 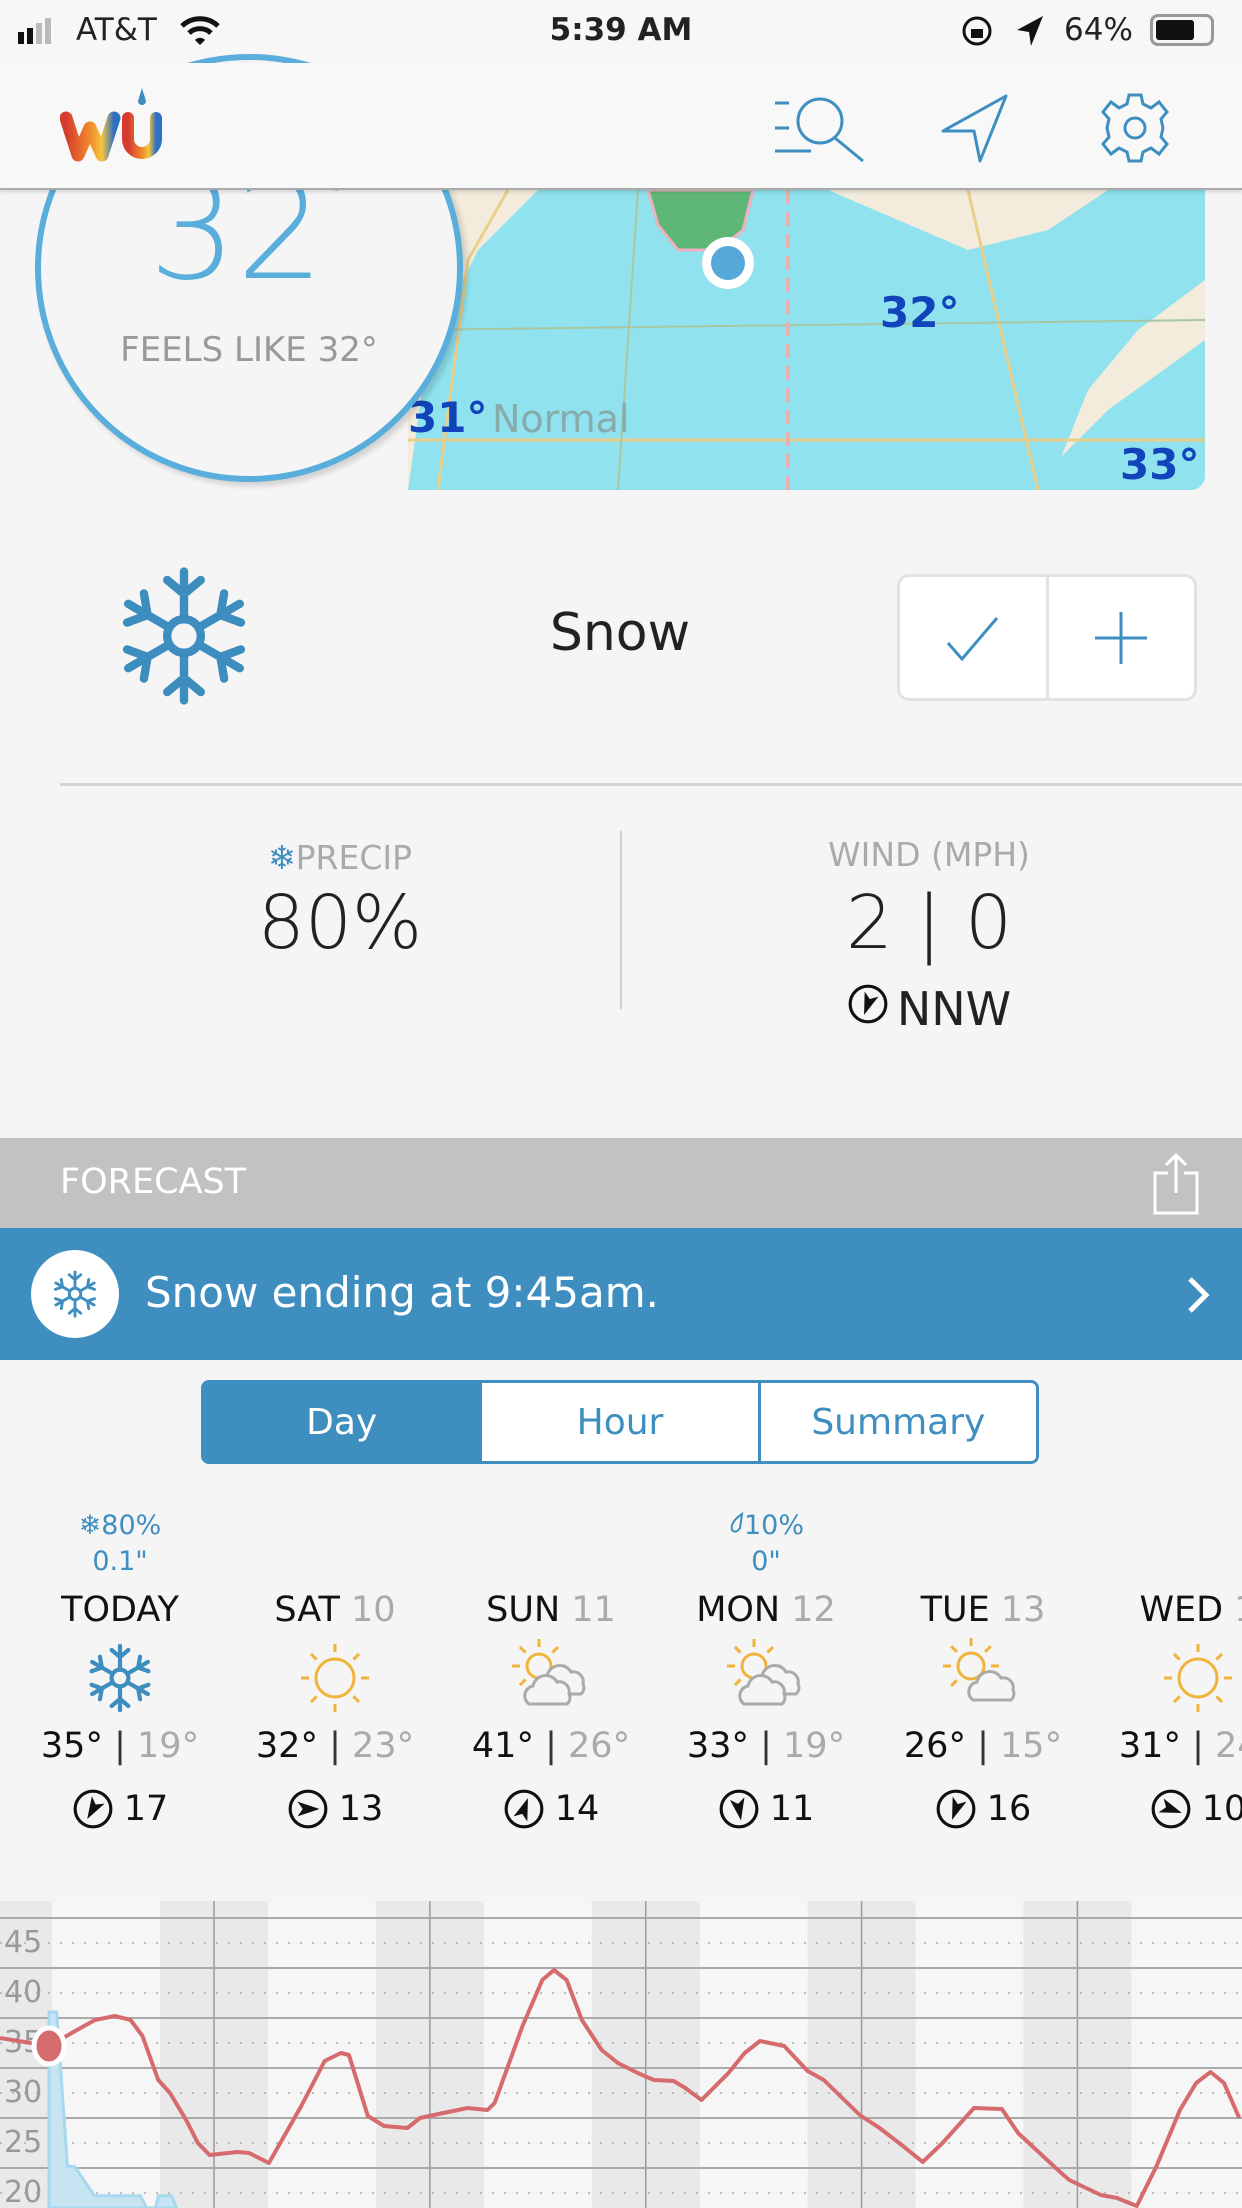 I want to click on precip-chance: 10%, so click(x=766, y=1528).